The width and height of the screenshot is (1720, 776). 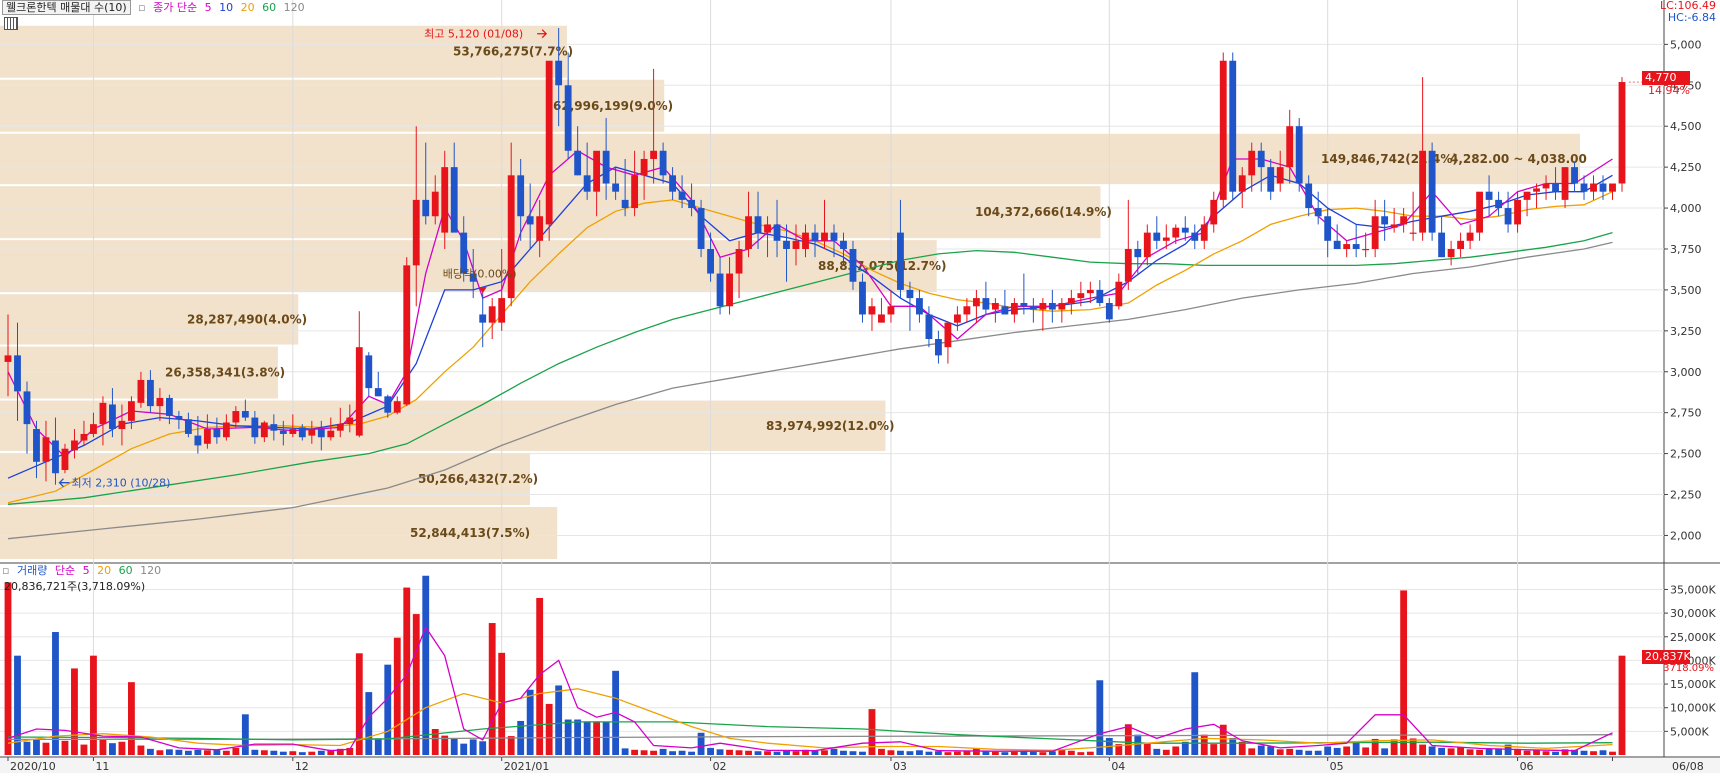 I want to click on price-tick-label: 4,000, so click(x=1686, y=208).